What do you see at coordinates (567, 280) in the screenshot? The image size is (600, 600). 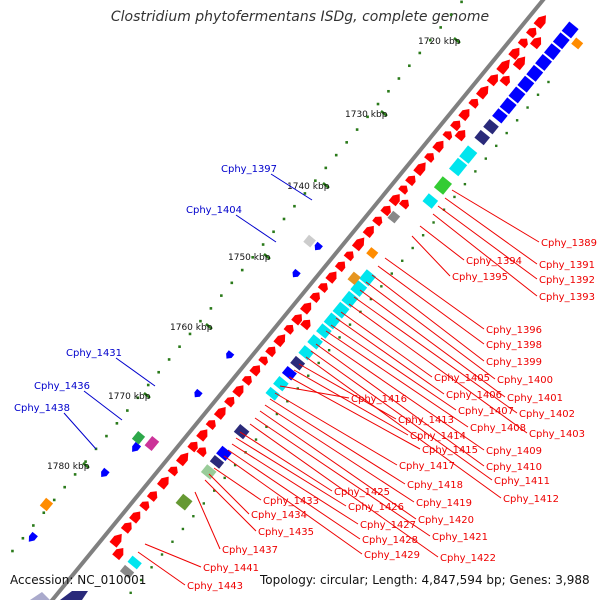 I see `reverse-gene-label: Cphy_1392` at bounding box center [567, 280].